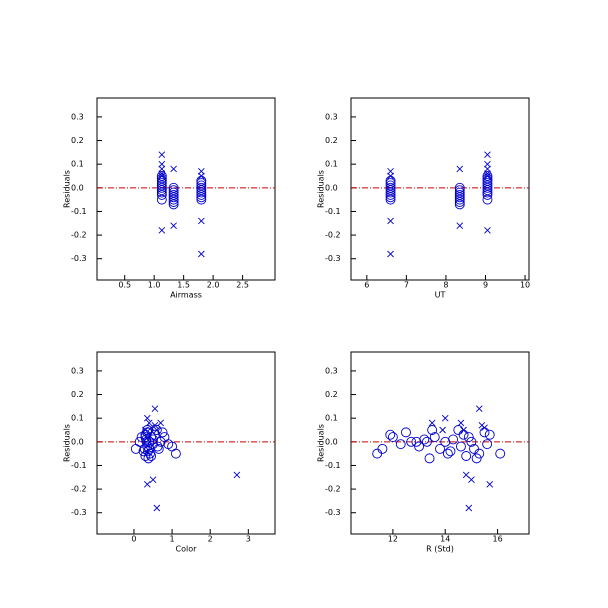  Describe the element at coordinates (393, 539) in the screenshot. I see `x-tick-label: 12` at that location.